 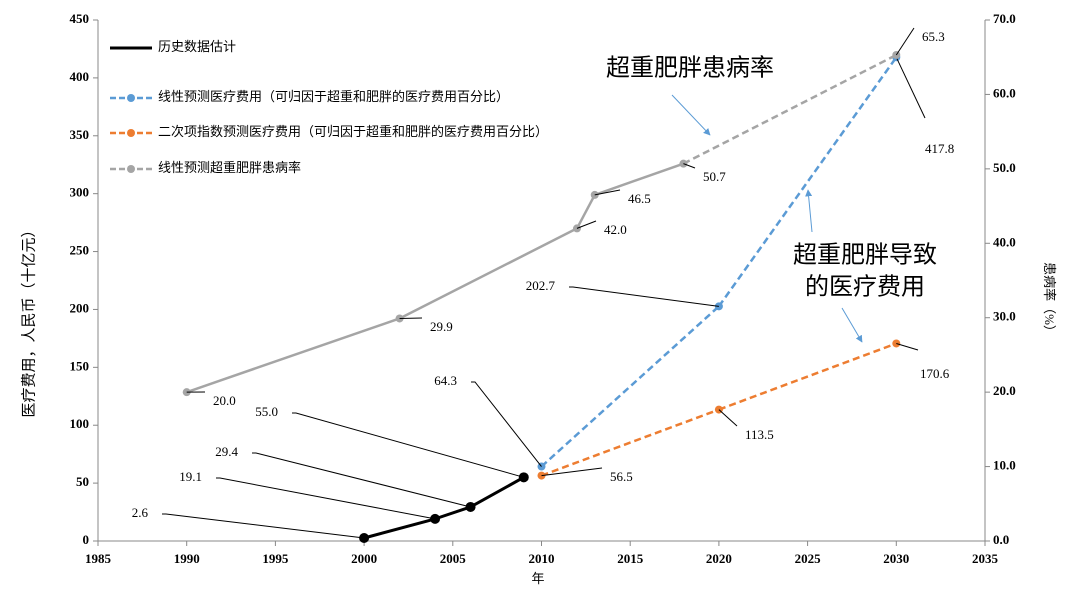 What do you see at coordinates (82, 481) in the screenshot?
I see `y-tick-label: 50` at bounding box center [82, 481].